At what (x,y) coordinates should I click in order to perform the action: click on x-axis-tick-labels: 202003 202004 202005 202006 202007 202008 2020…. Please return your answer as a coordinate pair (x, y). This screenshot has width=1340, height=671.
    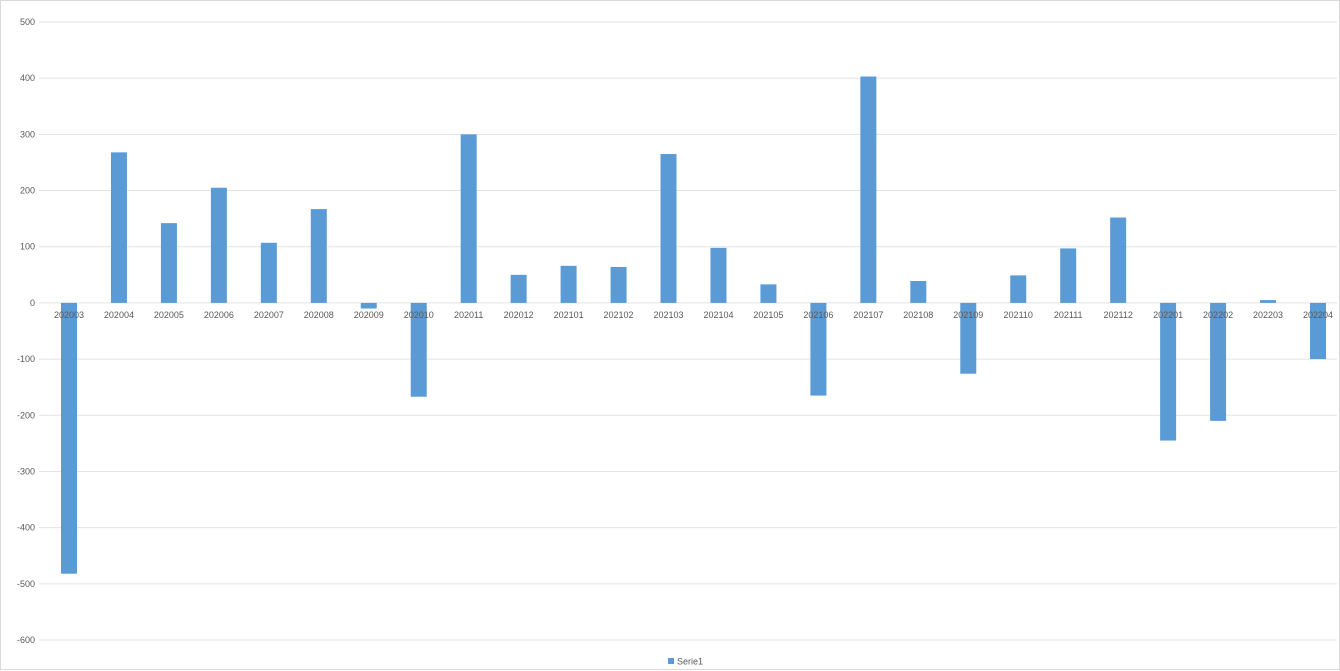
    Looking at the image, I should click on (693, 315).